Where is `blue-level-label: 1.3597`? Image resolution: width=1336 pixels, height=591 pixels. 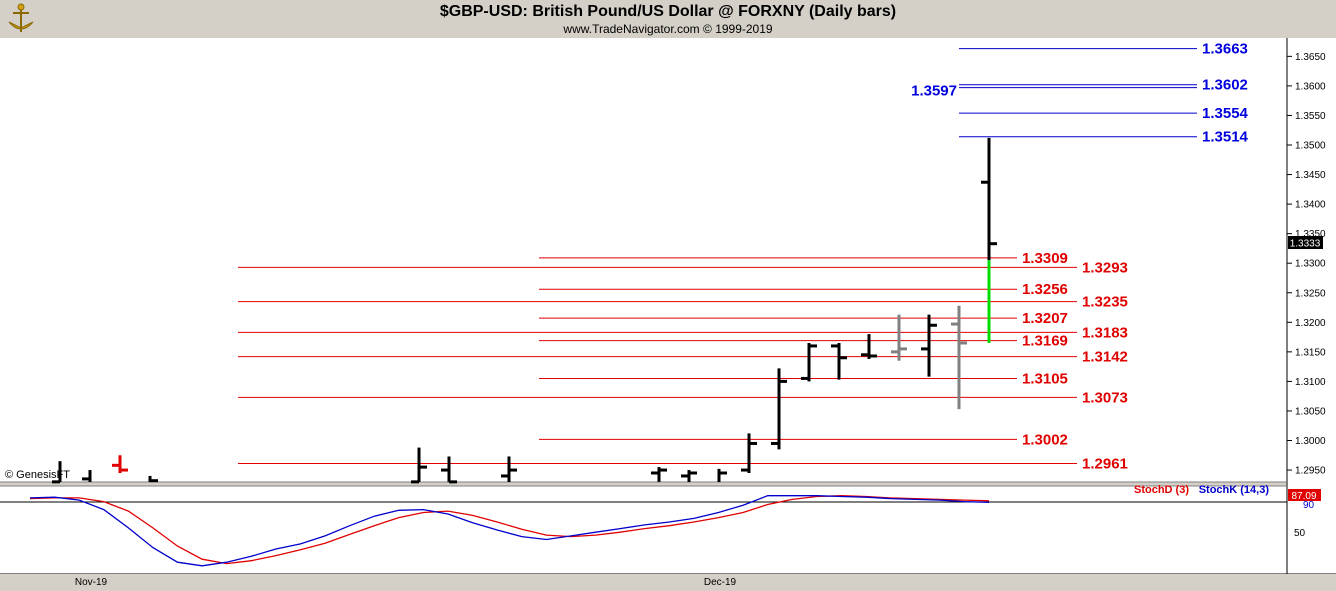 blue-level-label: 1.3597 is located at coordinates (934, 91).